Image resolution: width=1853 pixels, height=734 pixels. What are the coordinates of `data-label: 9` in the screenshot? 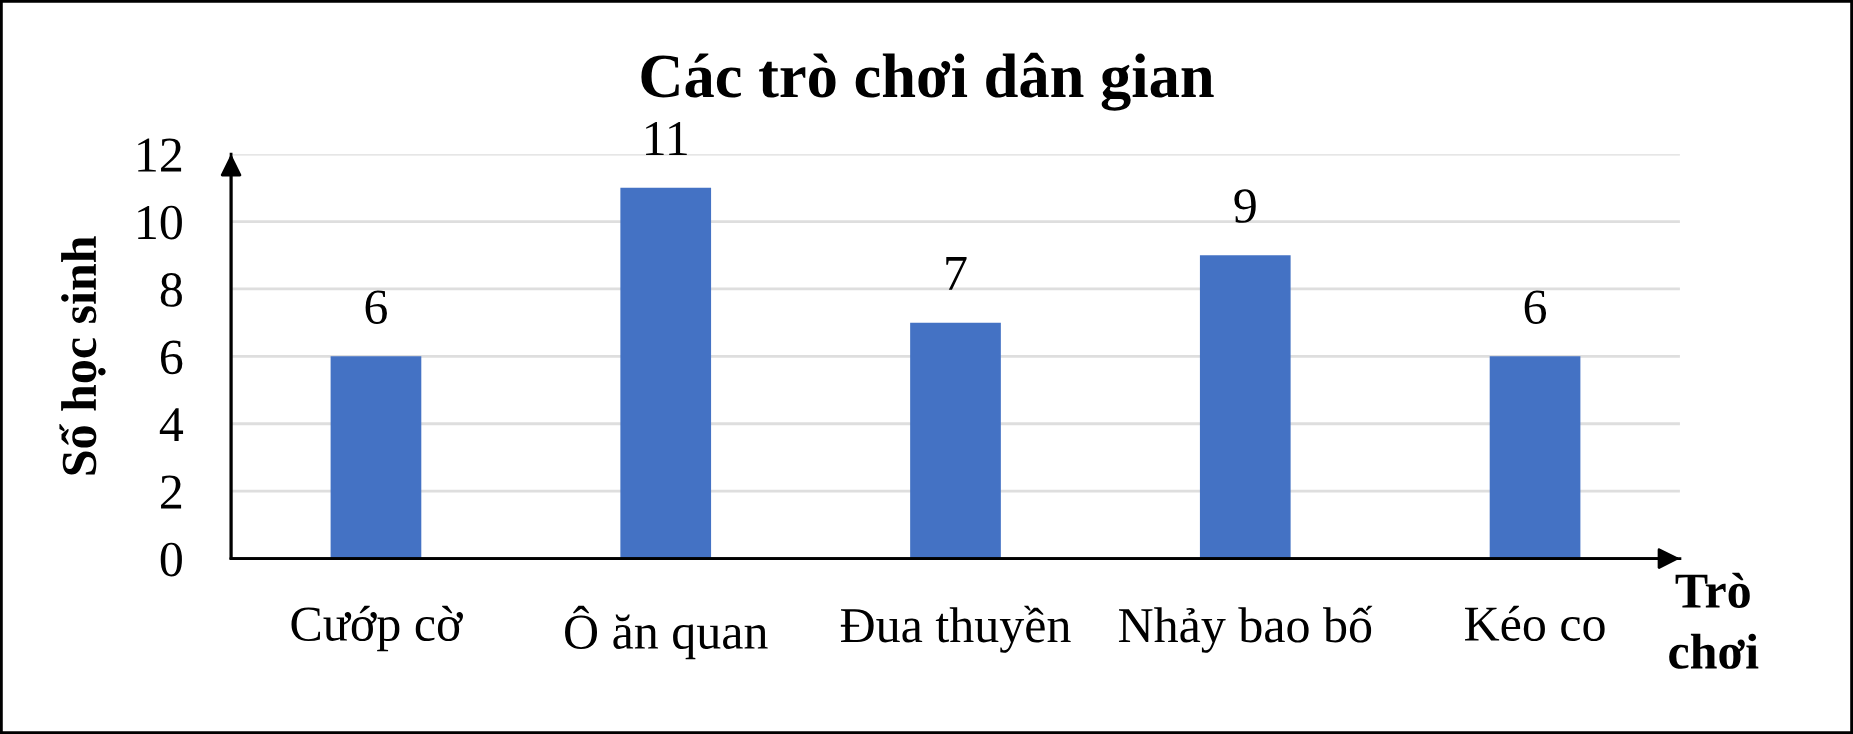 It's located at (1245, 206).